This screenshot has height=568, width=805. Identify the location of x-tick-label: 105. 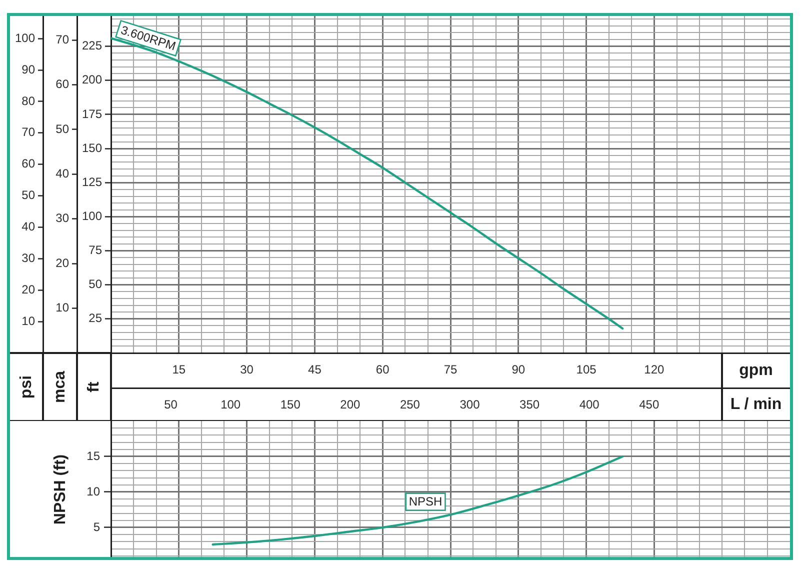
(586, 369).